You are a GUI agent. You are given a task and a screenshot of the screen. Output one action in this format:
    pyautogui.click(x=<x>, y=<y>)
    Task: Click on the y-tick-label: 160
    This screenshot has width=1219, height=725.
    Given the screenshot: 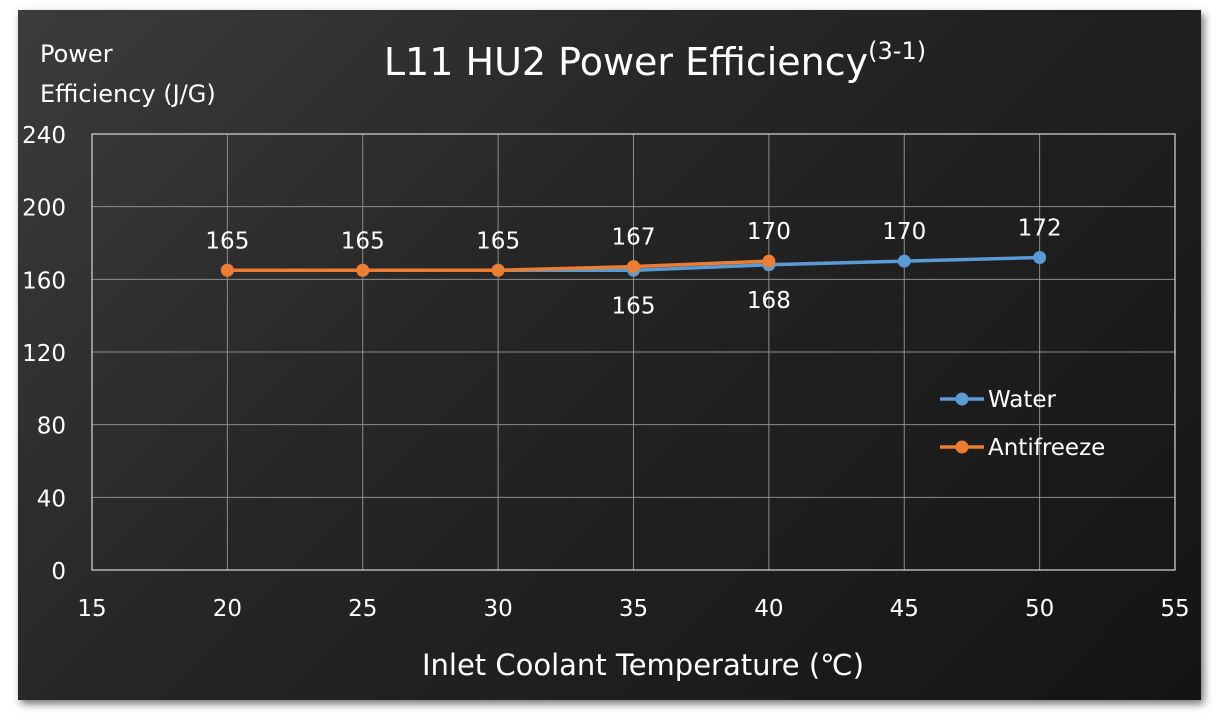 What is the action you would take?
    pyautogui.click(x=44, y=281)
    